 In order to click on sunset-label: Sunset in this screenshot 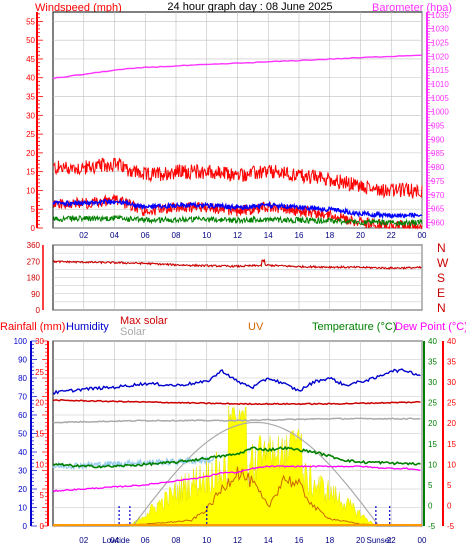, I will do `click(379, 540)`.